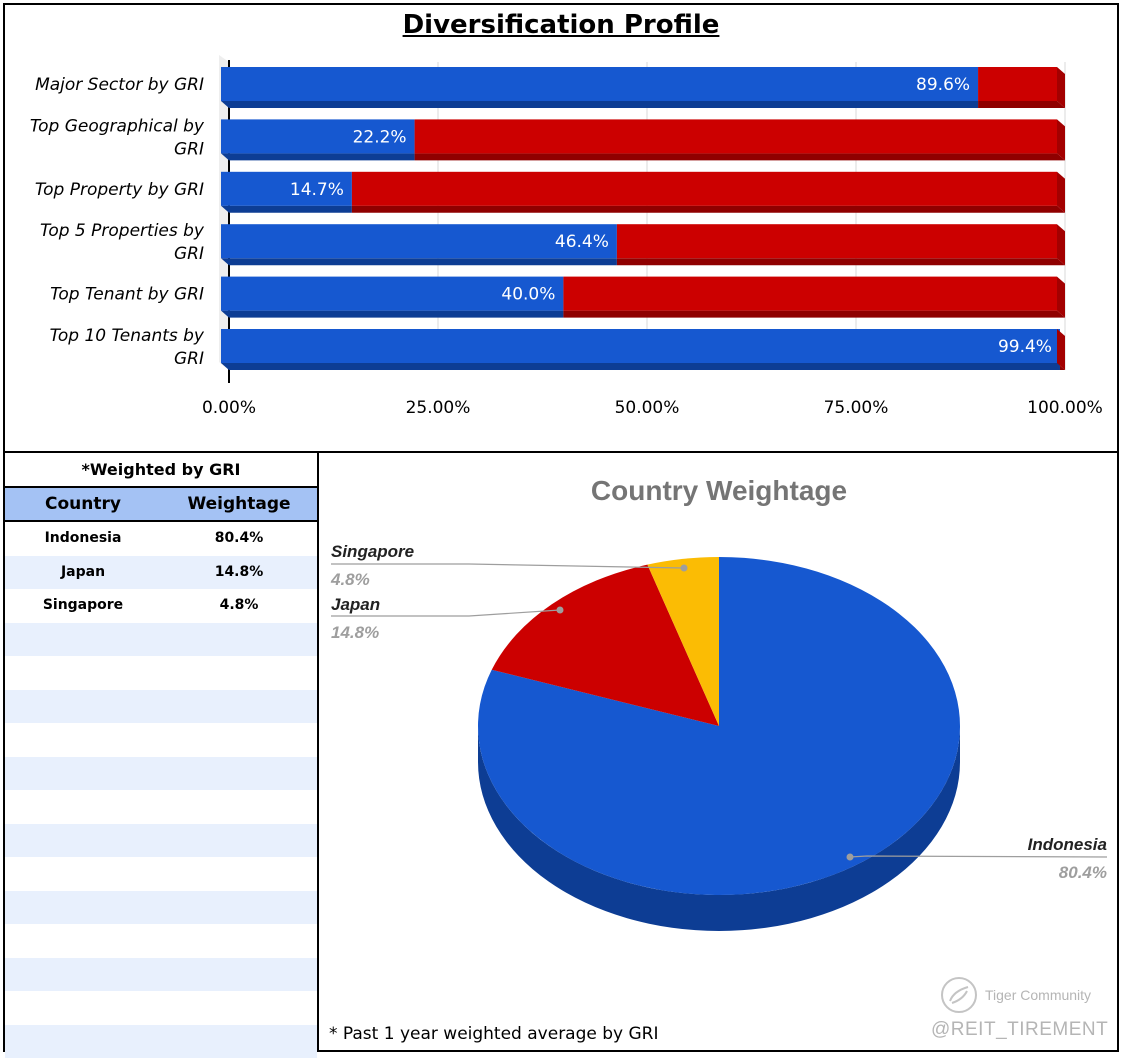  I want to click on watermark-brand: Tiger Community, so click(1024, 995).